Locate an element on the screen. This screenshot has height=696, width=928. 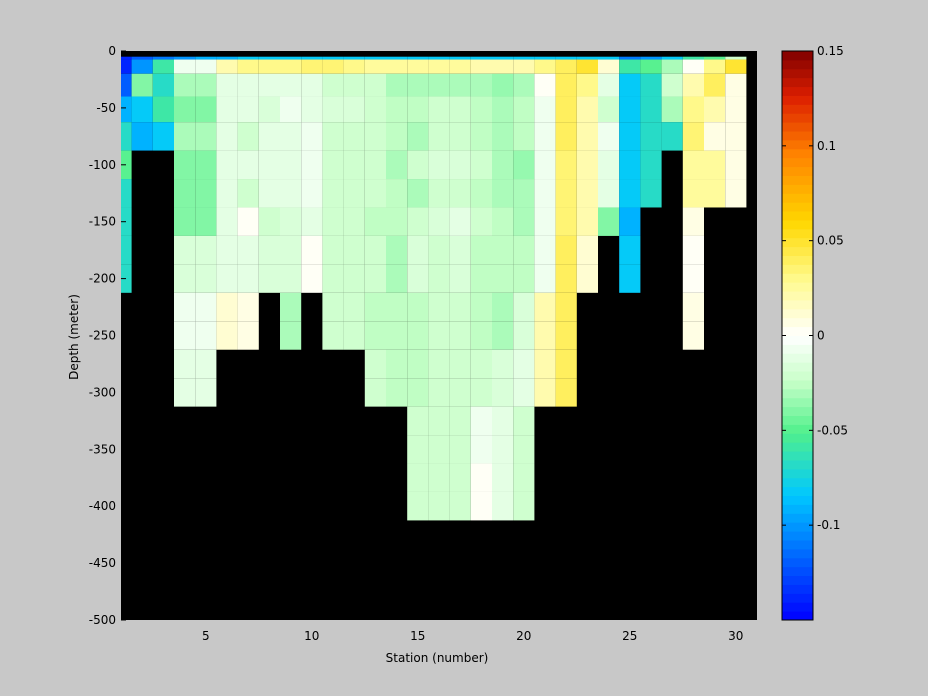
colorbar-tick-label: 0 is located at coordinates (821, 336).